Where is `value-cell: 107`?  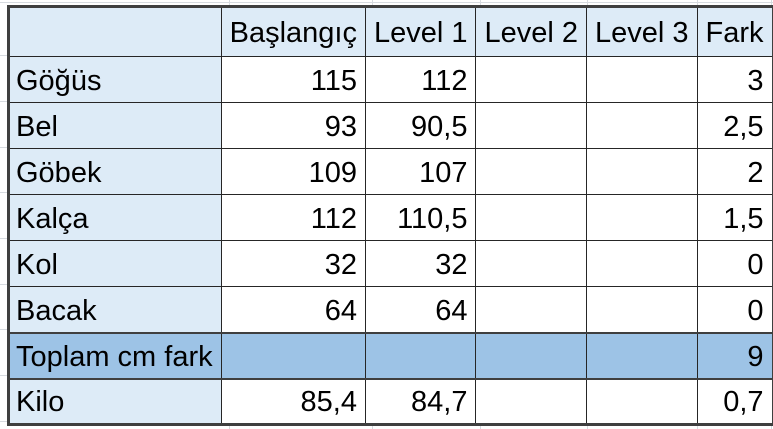 value-cell: 107 is located at coordinates (420, 171).